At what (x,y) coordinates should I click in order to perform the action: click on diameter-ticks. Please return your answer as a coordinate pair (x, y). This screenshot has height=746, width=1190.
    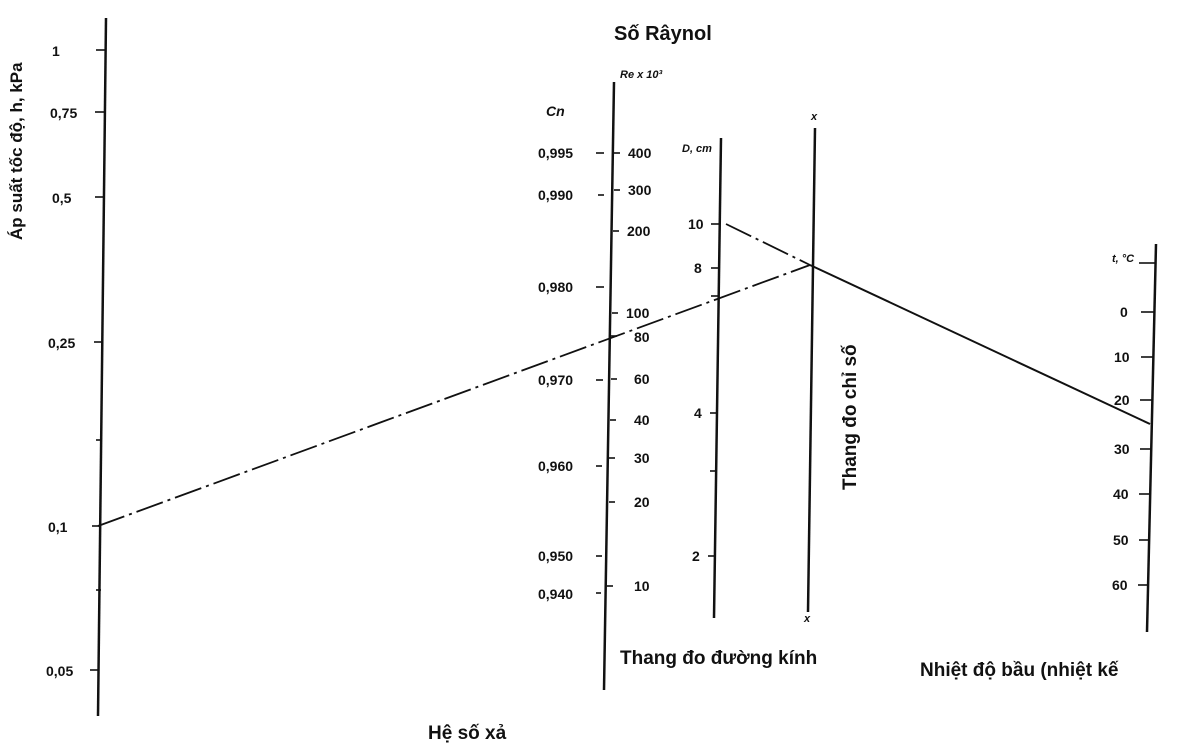
    Looking at the image, I should click on (714, 390).